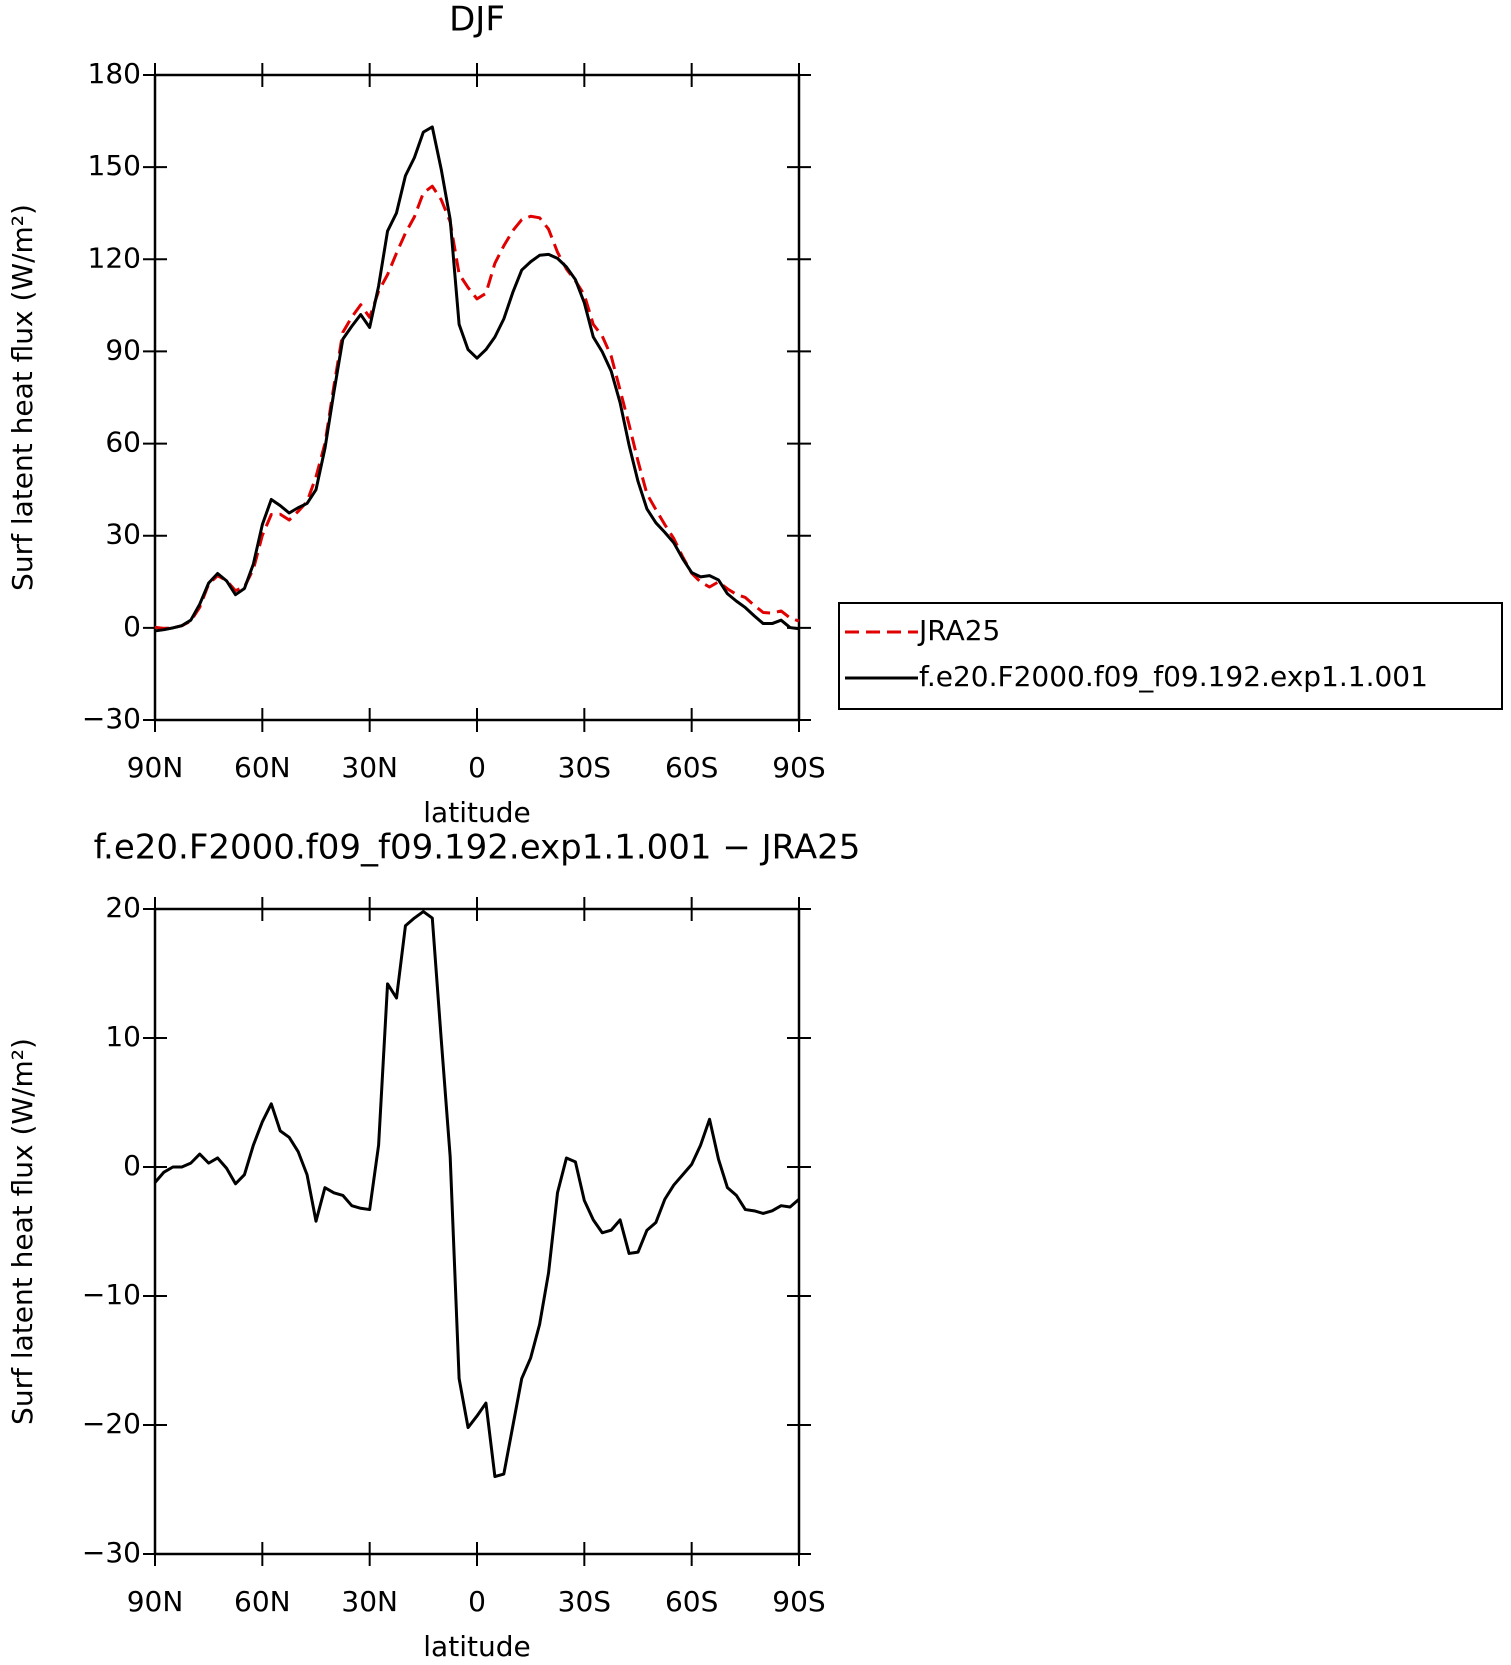 The image size is (1511, 1665). I want to click on legend-label: JRA25, so click(958, 630).